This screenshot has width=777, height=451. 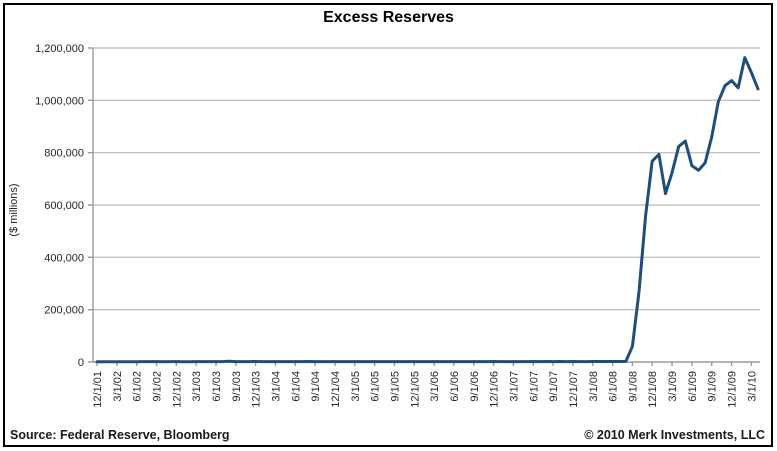 I want to click on x-tick-label: 3/1/06, so click(x=435, y=386).